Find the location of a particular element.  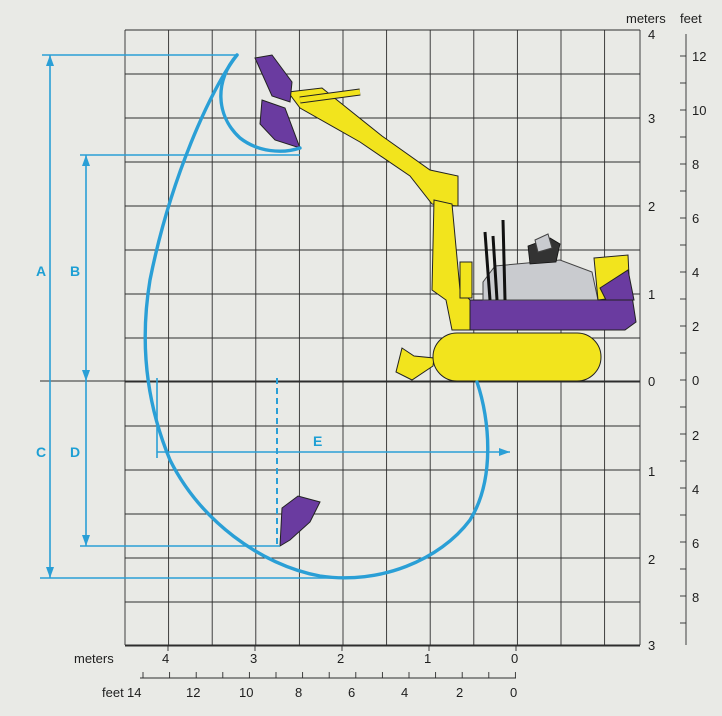

bucket-curled is located at coordinates (273, 78).